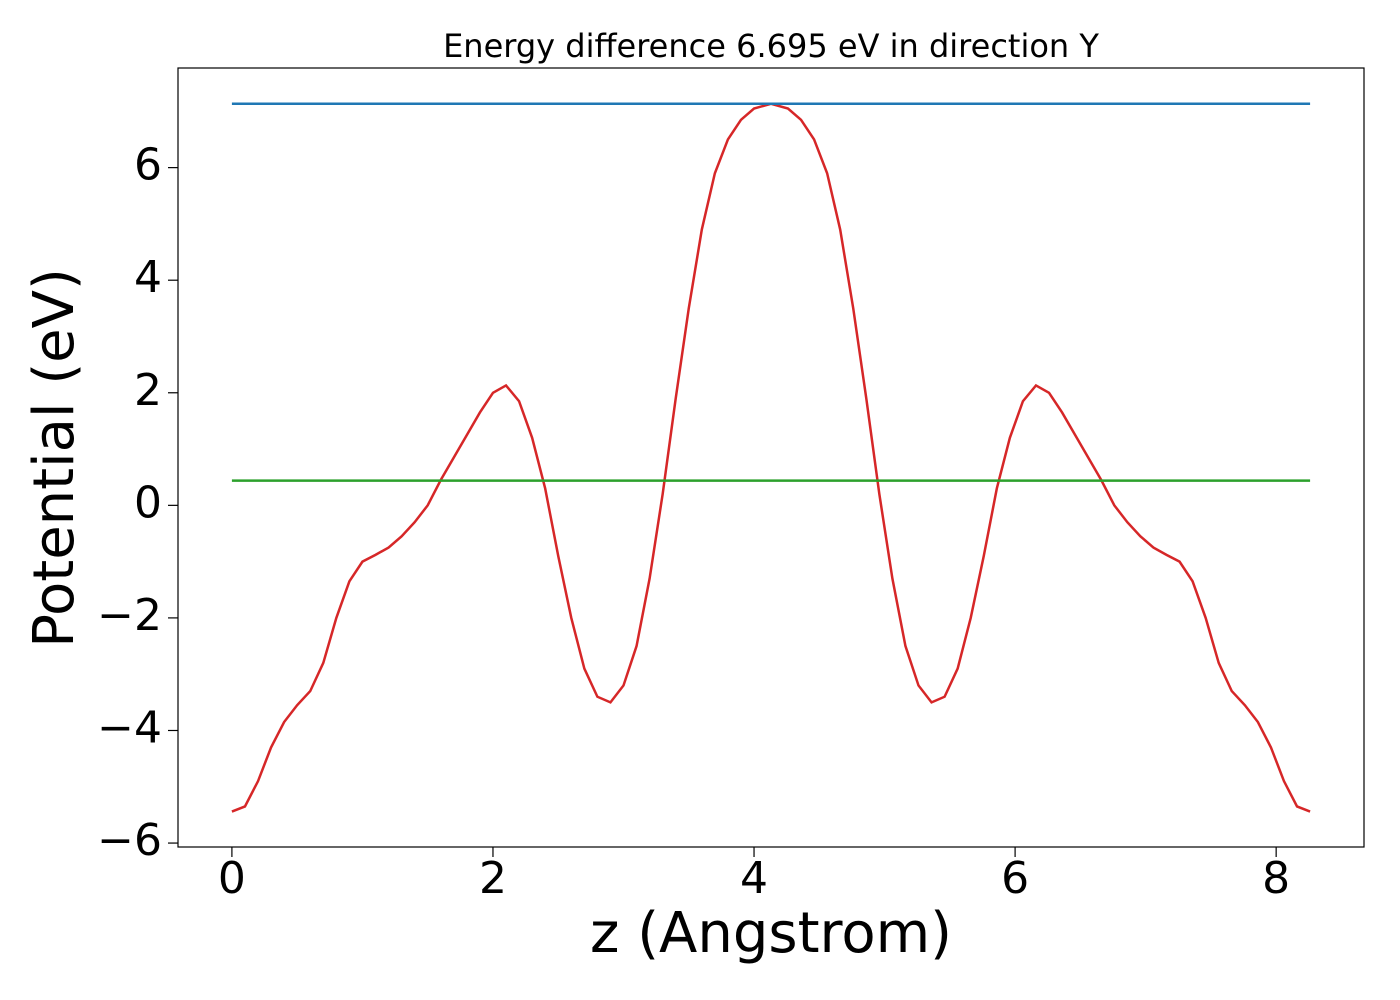  I want to click on y-tick-label: 4, so click(148, 277).